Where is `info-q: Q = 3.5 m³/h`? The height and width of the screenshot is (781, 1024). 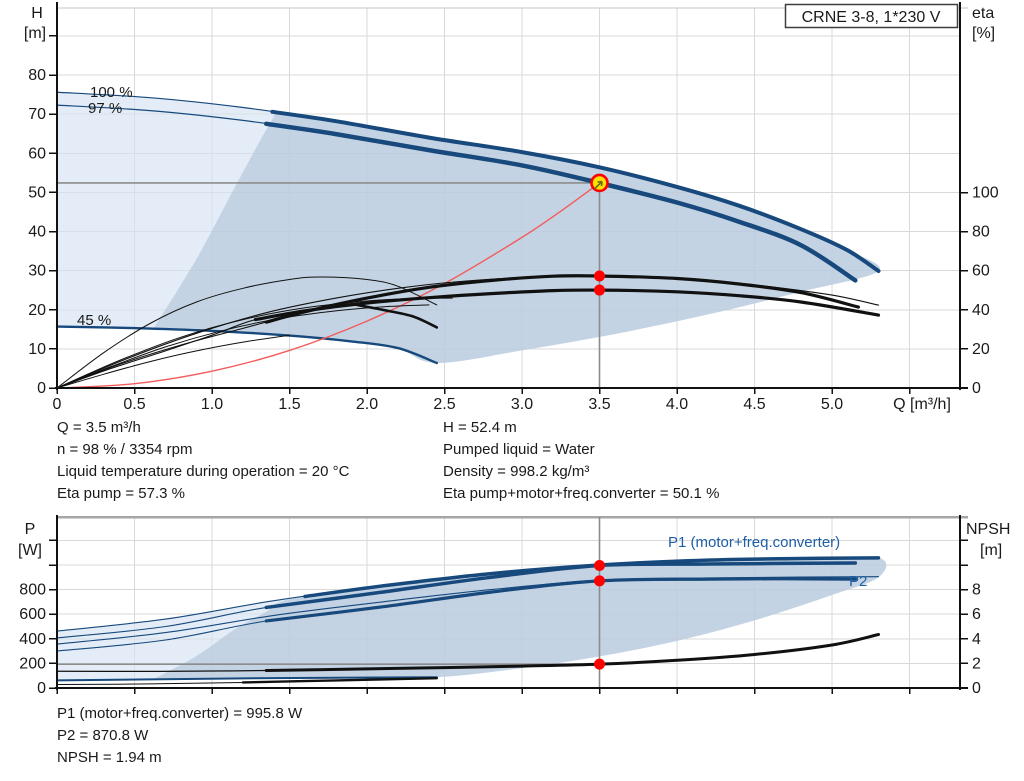 info-q: Q = 3.5 m³/h is located at coordinates (99, 427).